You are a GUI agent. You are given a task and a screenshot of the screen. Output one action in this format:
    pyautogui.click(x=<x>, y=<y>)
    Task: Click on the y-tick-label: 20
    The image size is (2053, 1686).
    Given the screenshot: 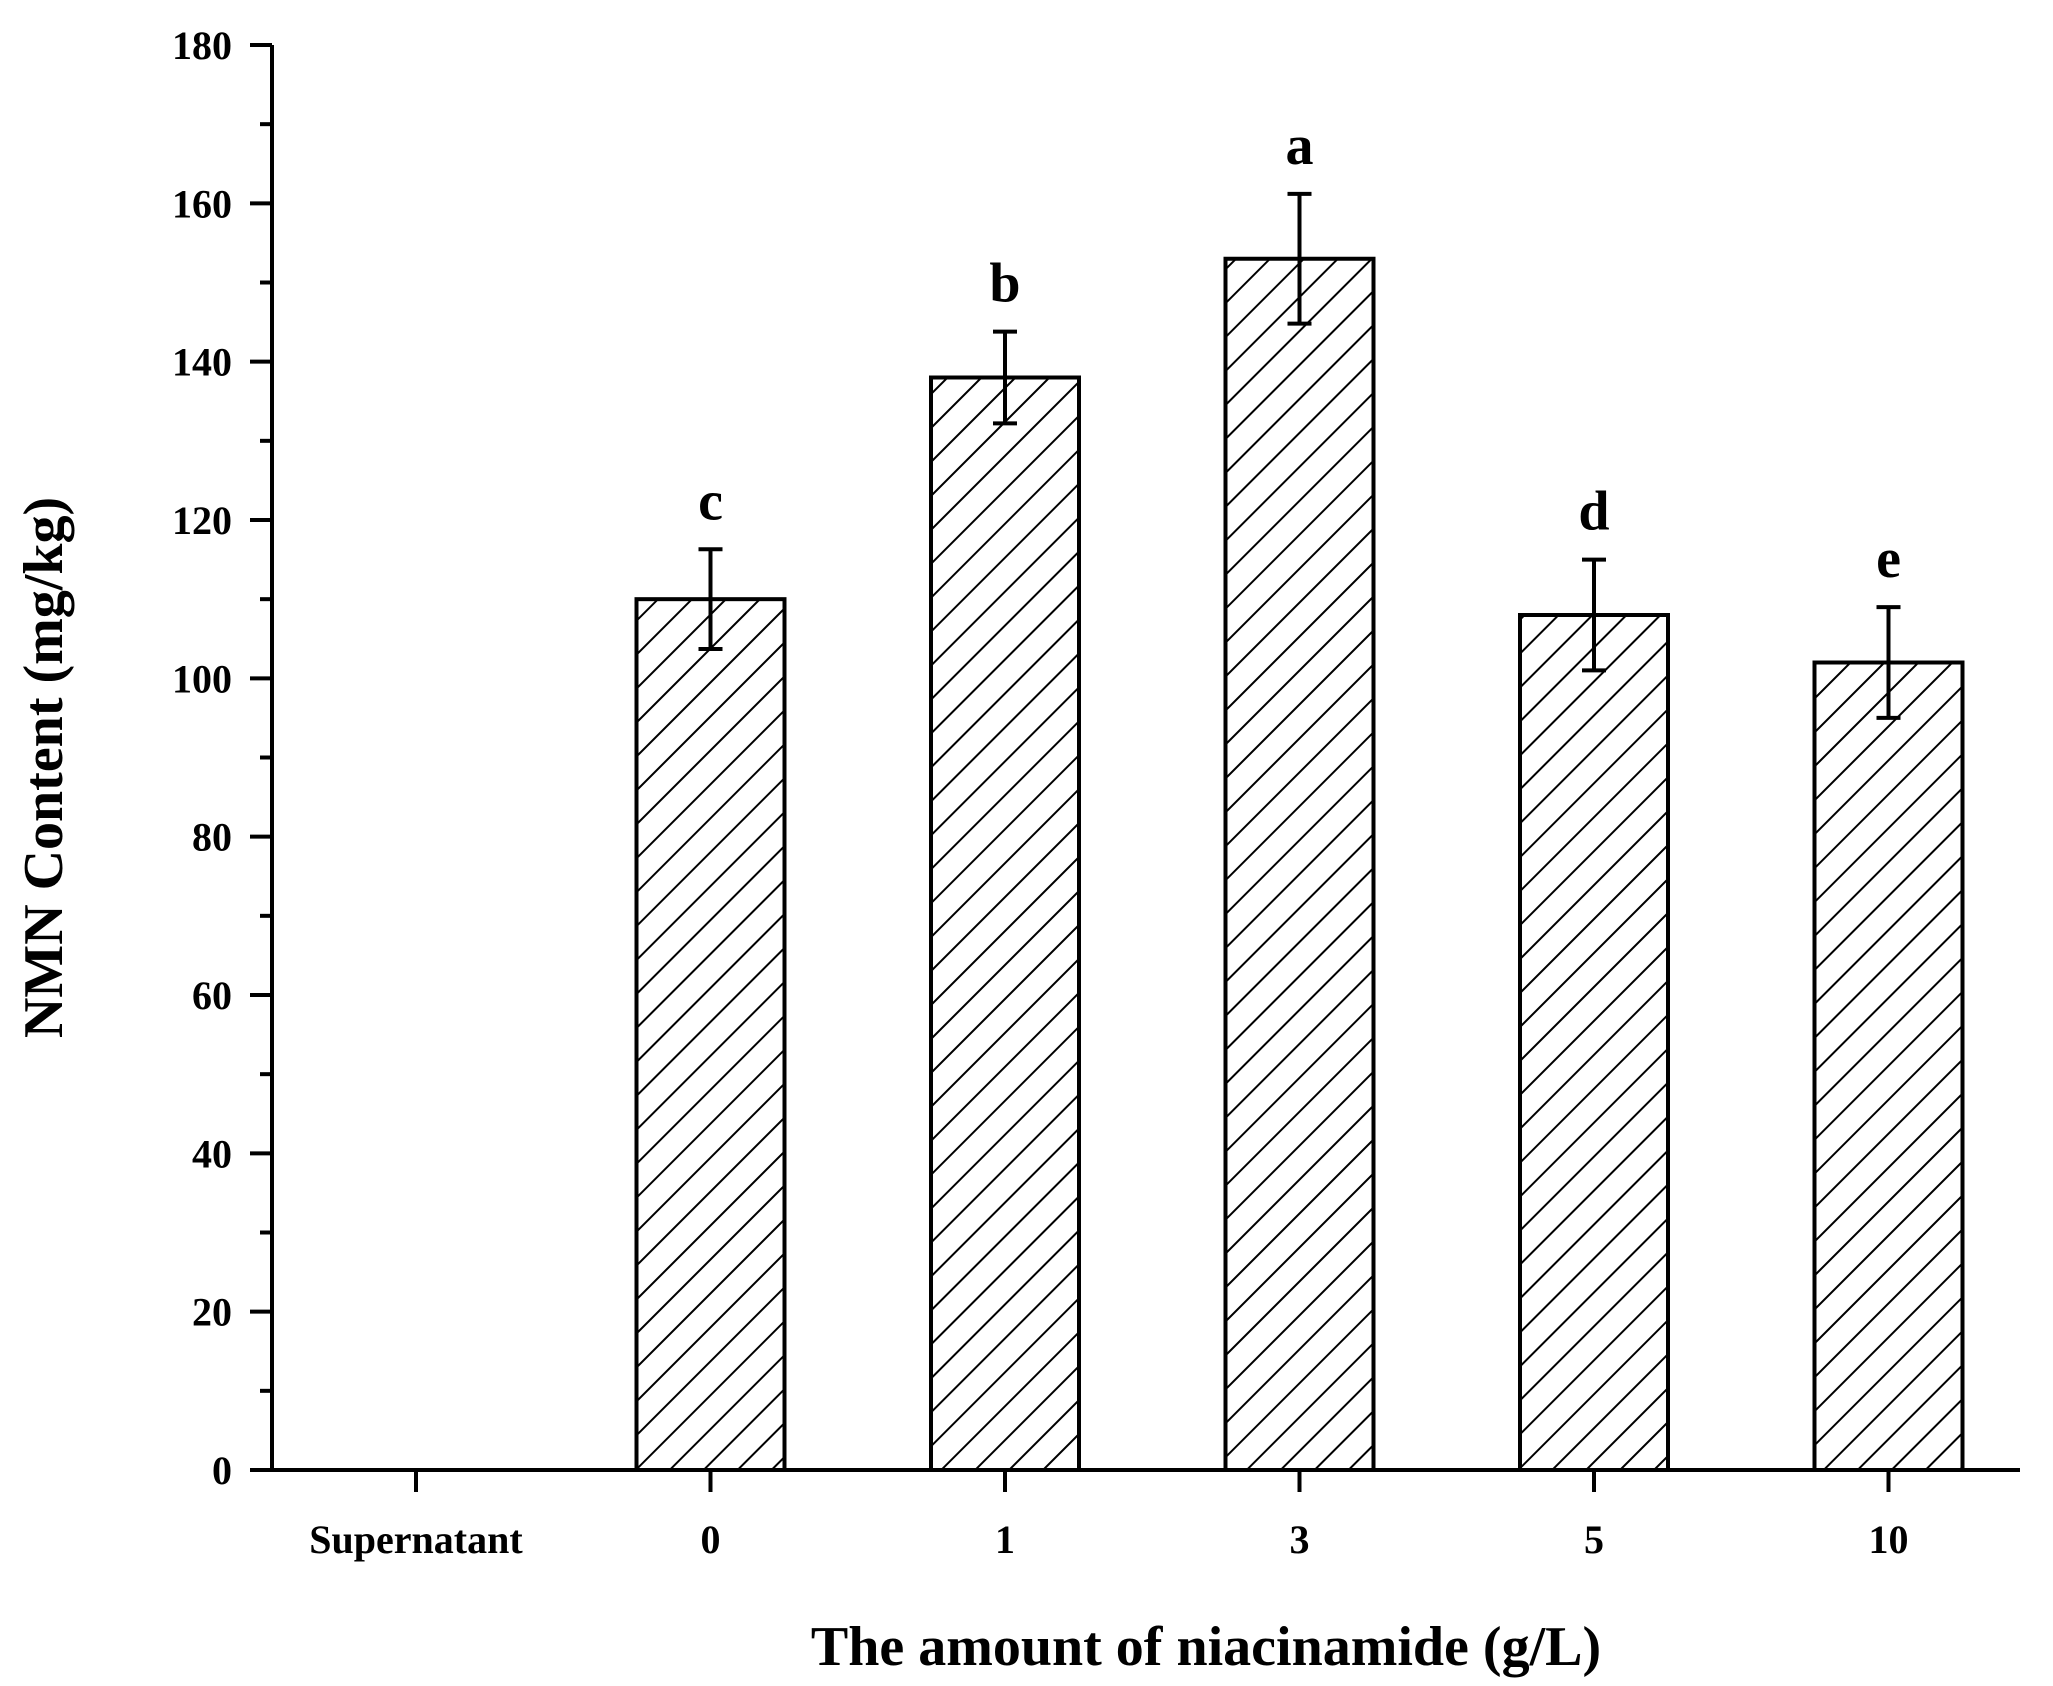 What is the action you would take?
    pyautogui.click(x=212, y=1312)
    